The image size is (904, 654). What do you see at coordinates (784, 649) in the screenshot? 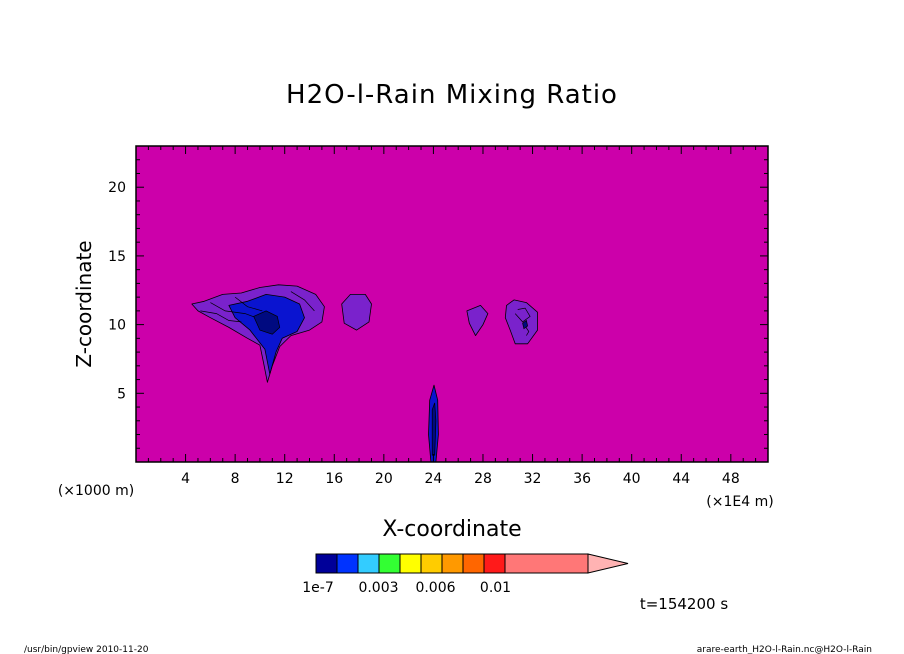
I see `footer-right: arare-earth_H2O-l-Rain.nc@H2O-l-Rain` at bounding box center [784, 649].